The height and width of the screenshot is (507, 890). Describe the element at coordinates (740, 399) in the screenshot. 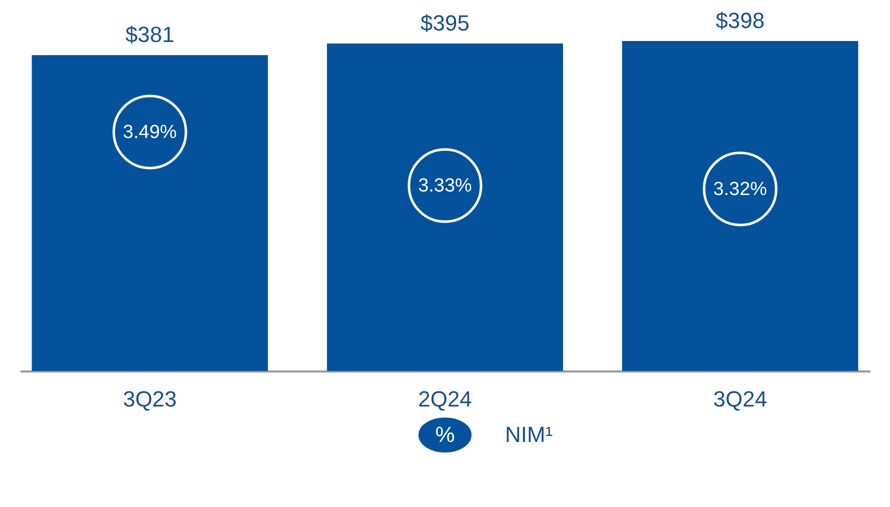

I see `x-tick-label: 3Q24` at that location.